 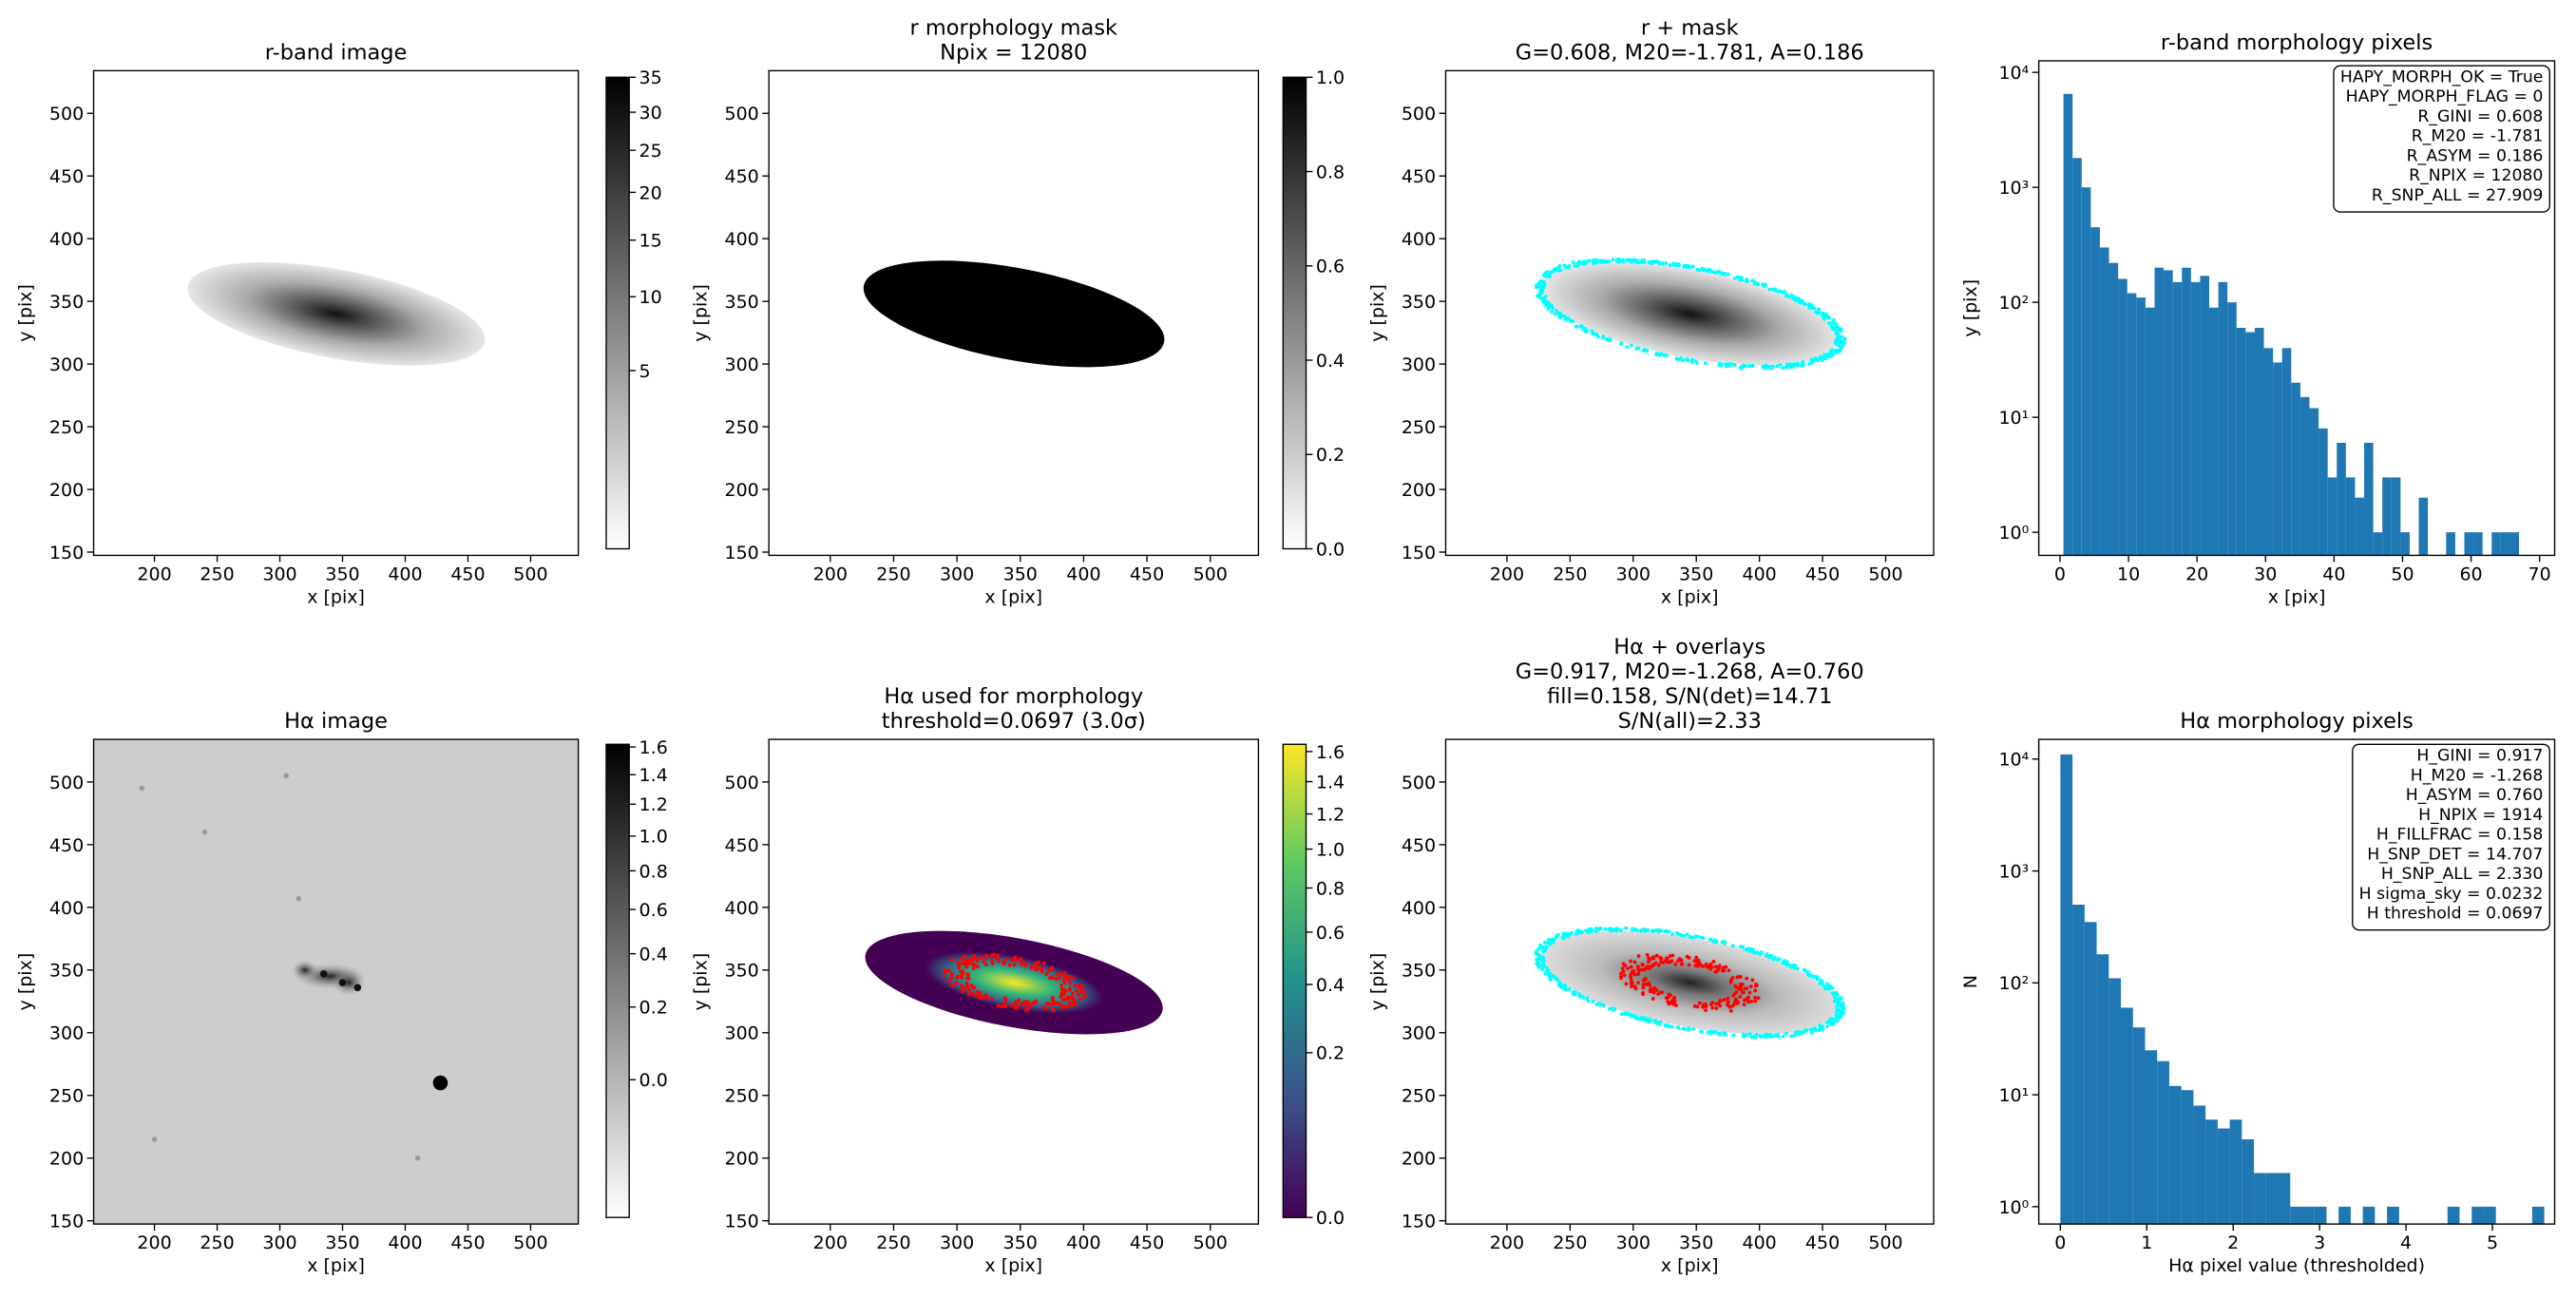 What do you see at coordinates (1330, 1054) in the screenshot?
I see `colorbar-tick-label: 0.2` at bounding box center [1330, 1054].